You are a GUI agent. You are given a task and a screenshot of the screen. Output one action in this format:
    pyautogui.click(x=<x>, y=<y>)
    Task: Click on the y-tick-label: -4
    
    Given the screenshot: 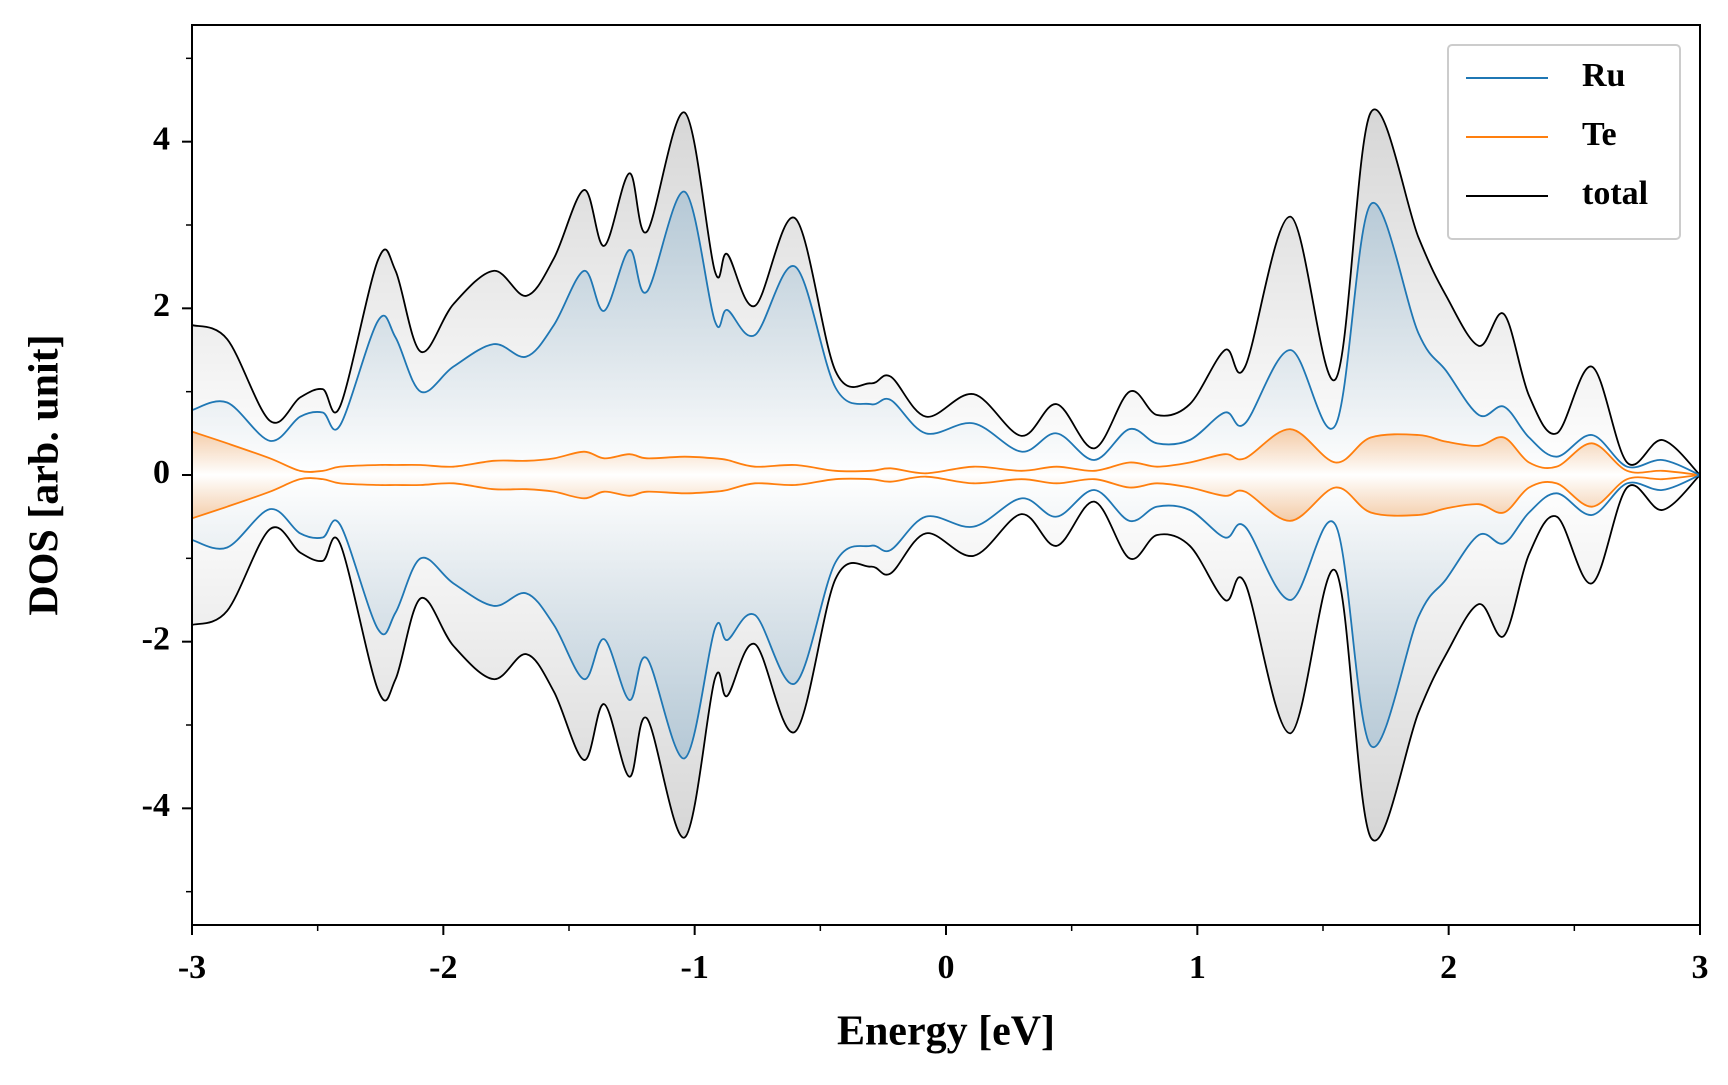 What is the action you would take?
    pyautogui.click(x=156, y=805)
    